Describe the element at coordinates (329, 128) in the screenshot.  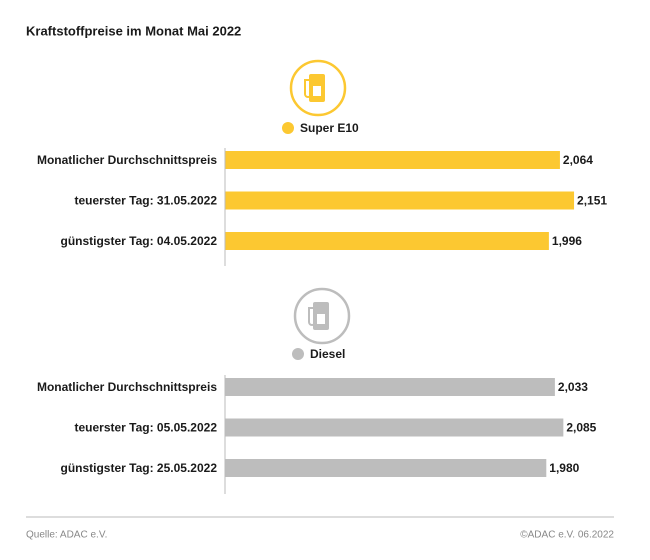
I see `legend-label: Super E10` at that location.